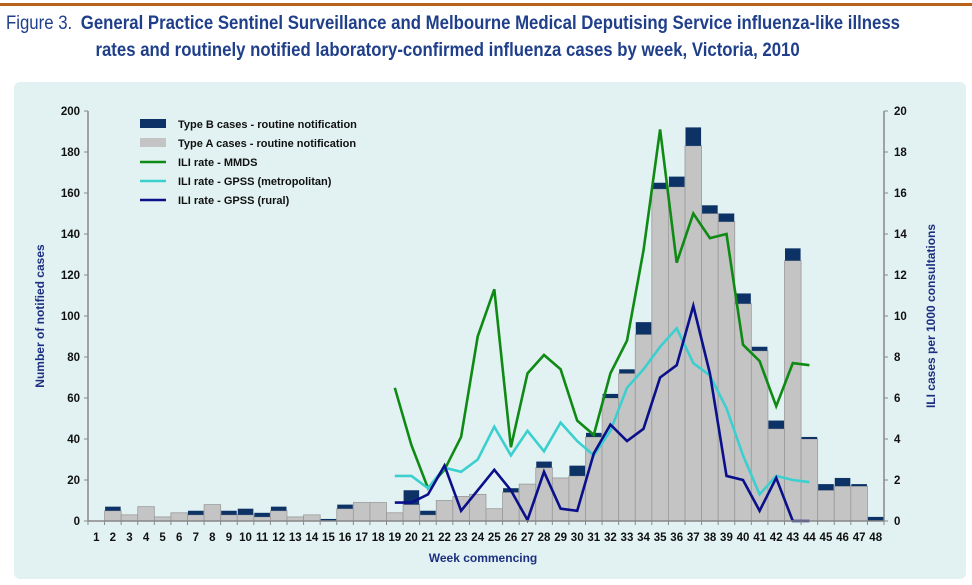 This screenshot has width=972, height=585. I want to click on x-tick-label: 42, so click(776, 538).